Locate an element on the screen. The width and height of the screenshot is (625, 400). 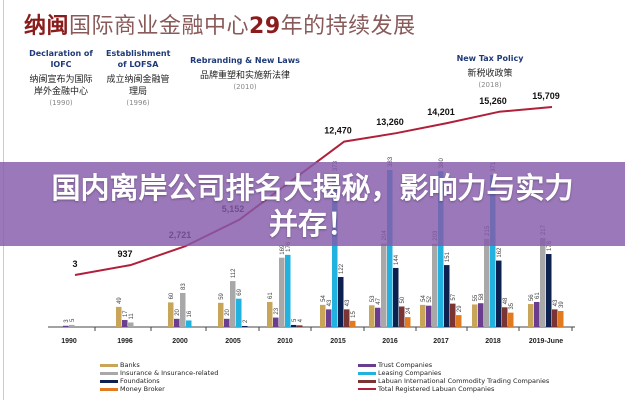
bar-value-label: 3 is located at coordinates (67, 321).